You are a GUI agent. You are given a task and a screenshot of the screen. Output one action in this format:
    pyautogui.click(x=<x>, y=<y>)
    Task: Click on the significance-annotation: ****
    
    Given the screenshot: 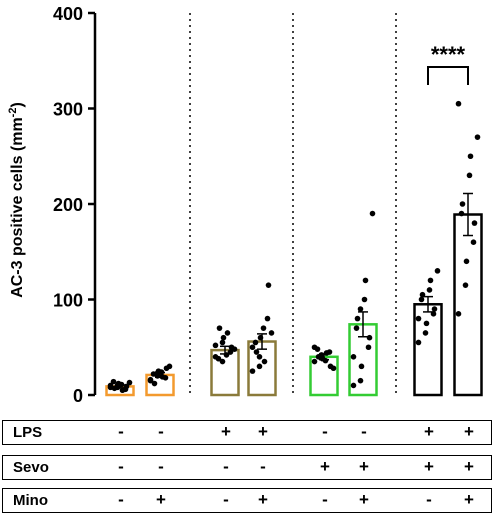 What is the action you would take?
    pyautogui.click(x=448, y=63)
    